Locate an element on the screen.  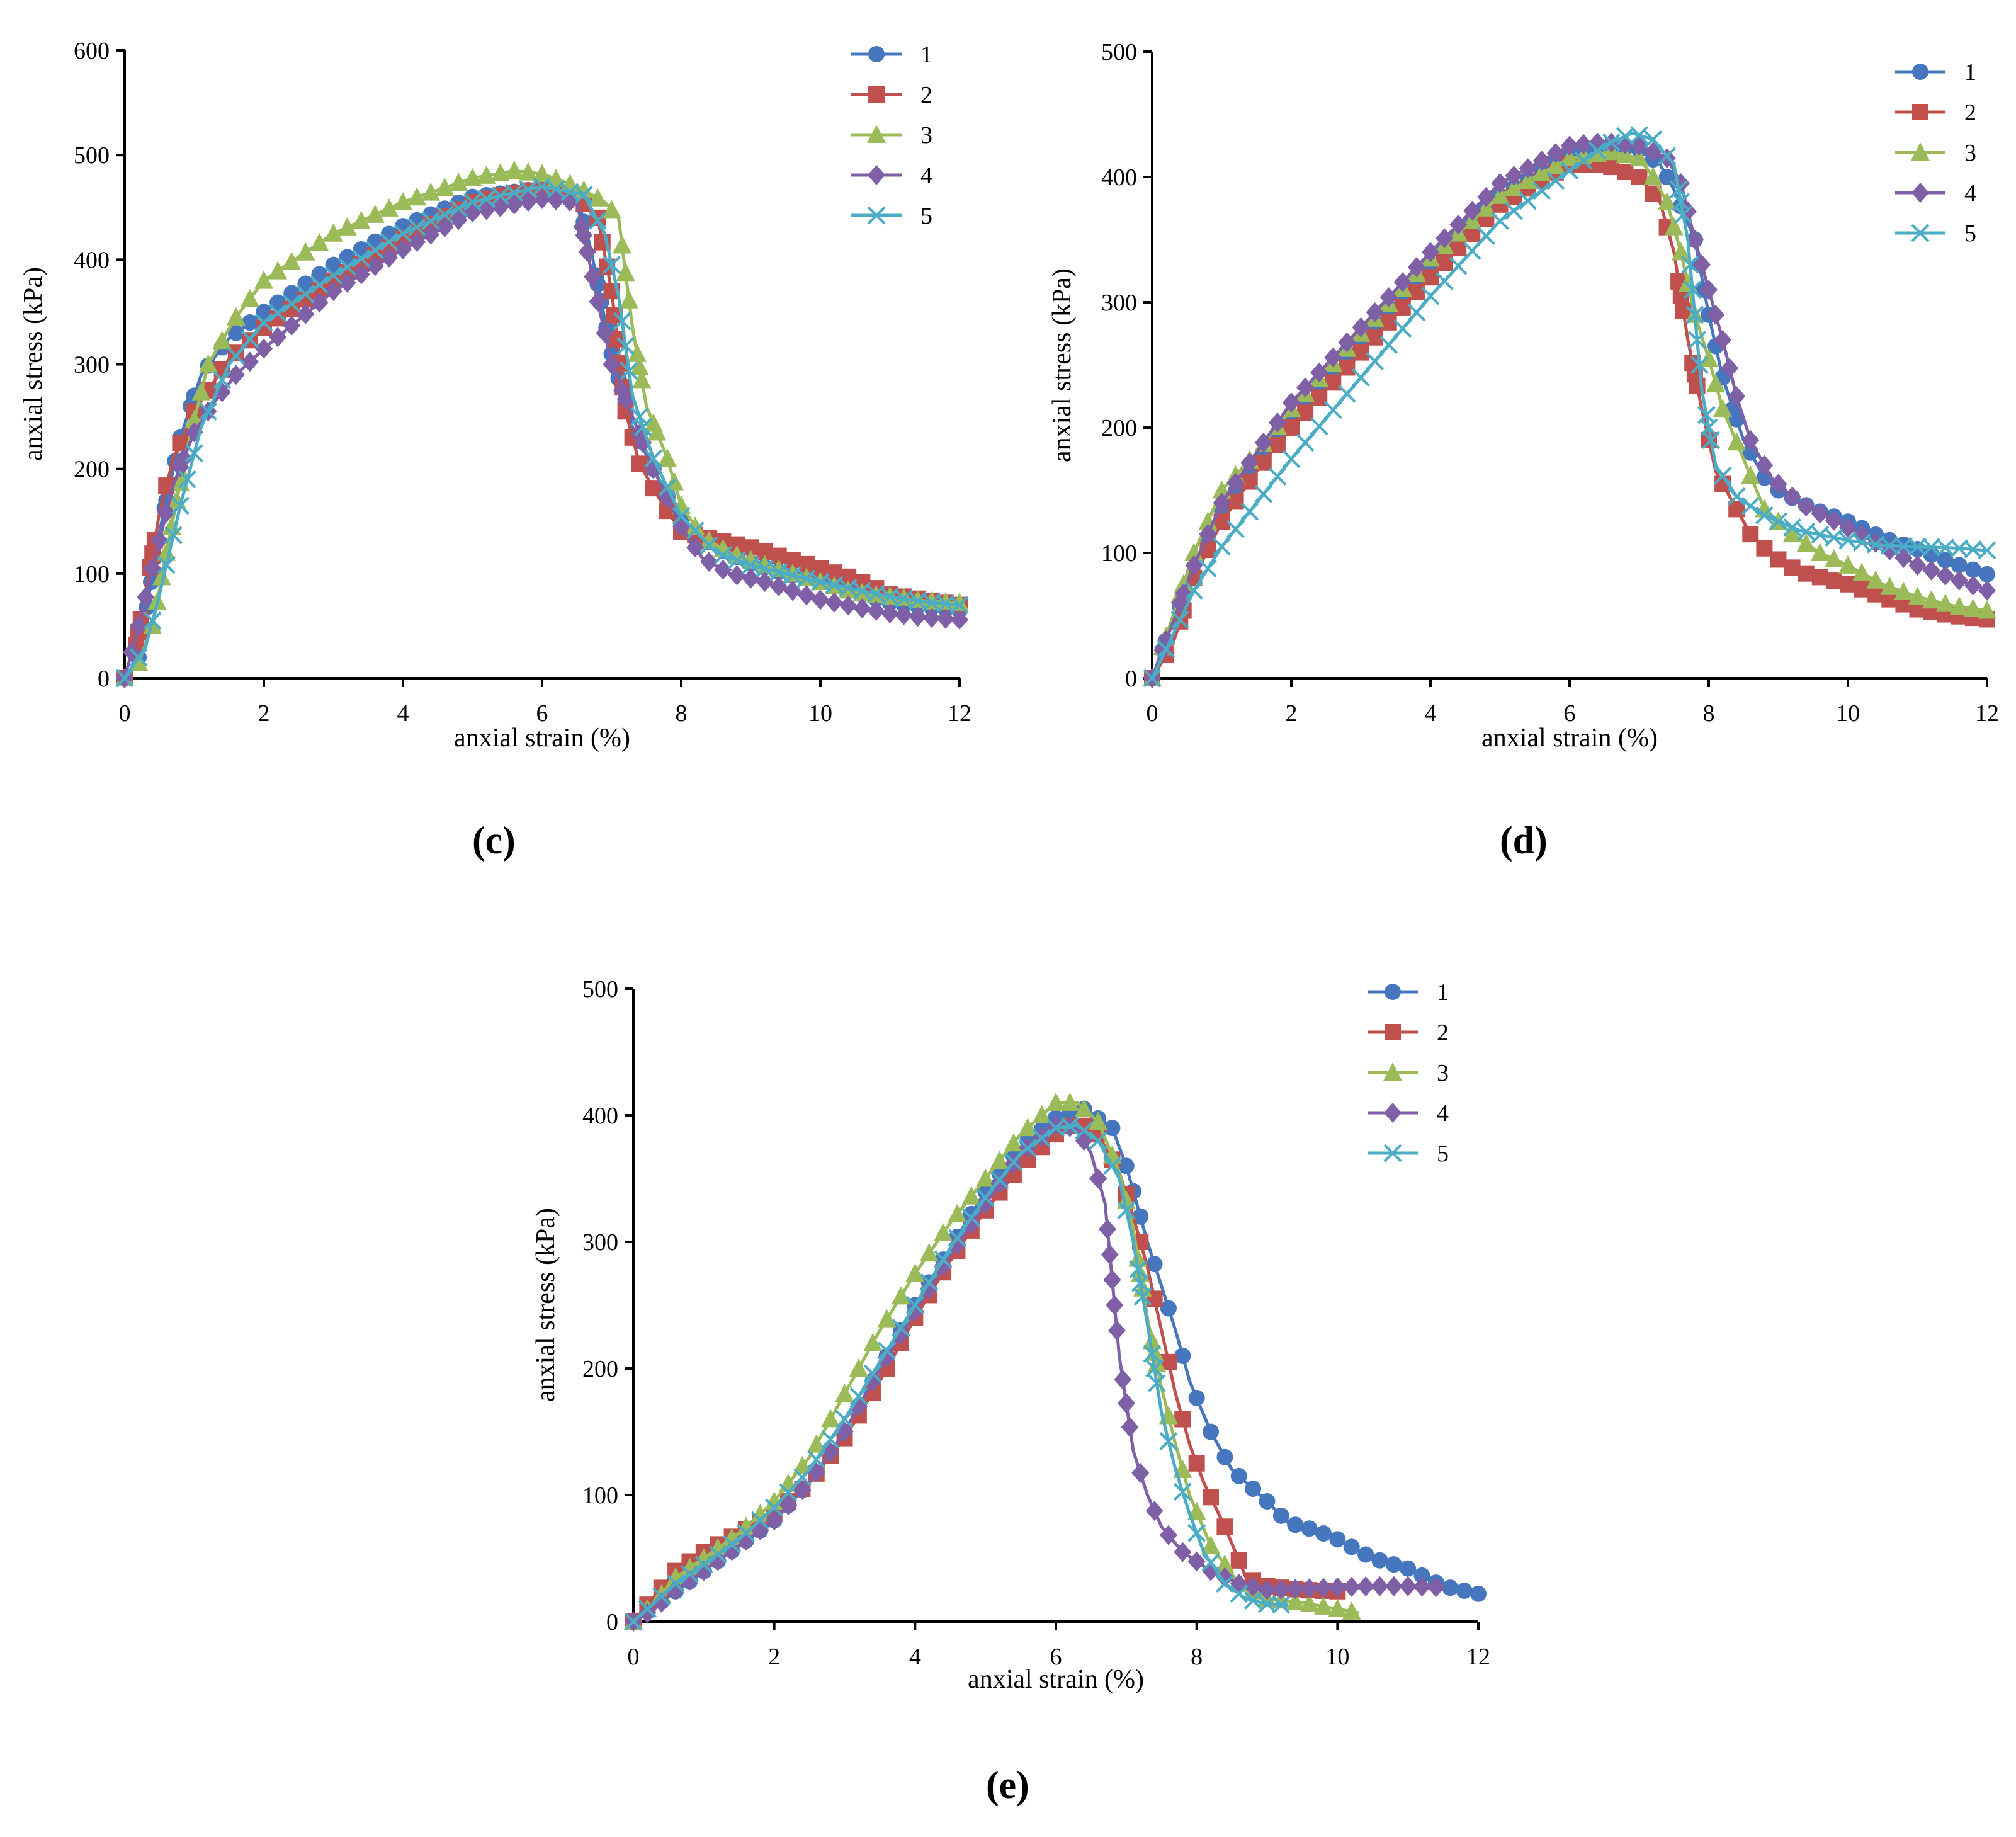
y-tick-label: 200 is located at coordinates (600, 1369).